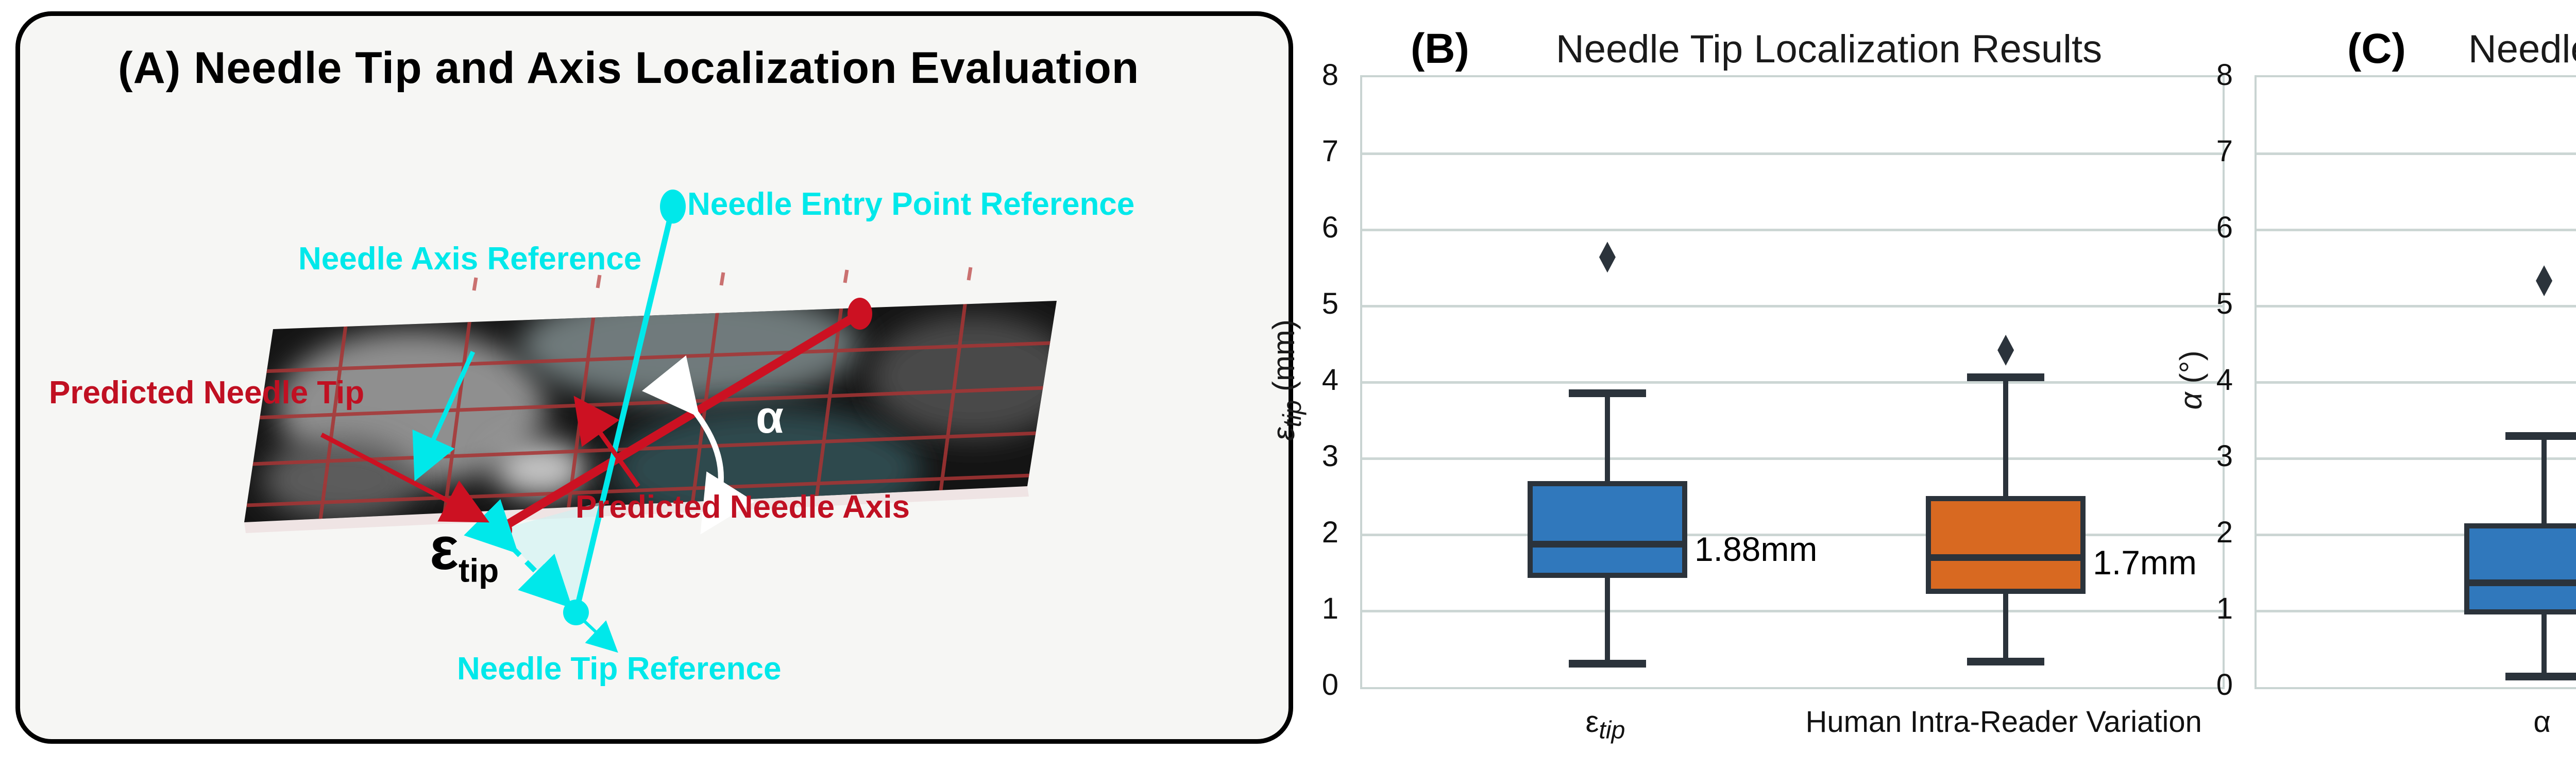 Image resolution: width=2576 pixels, height=769 pixels. I want to click on x-tick-label: εtip, so click(1605, 724).